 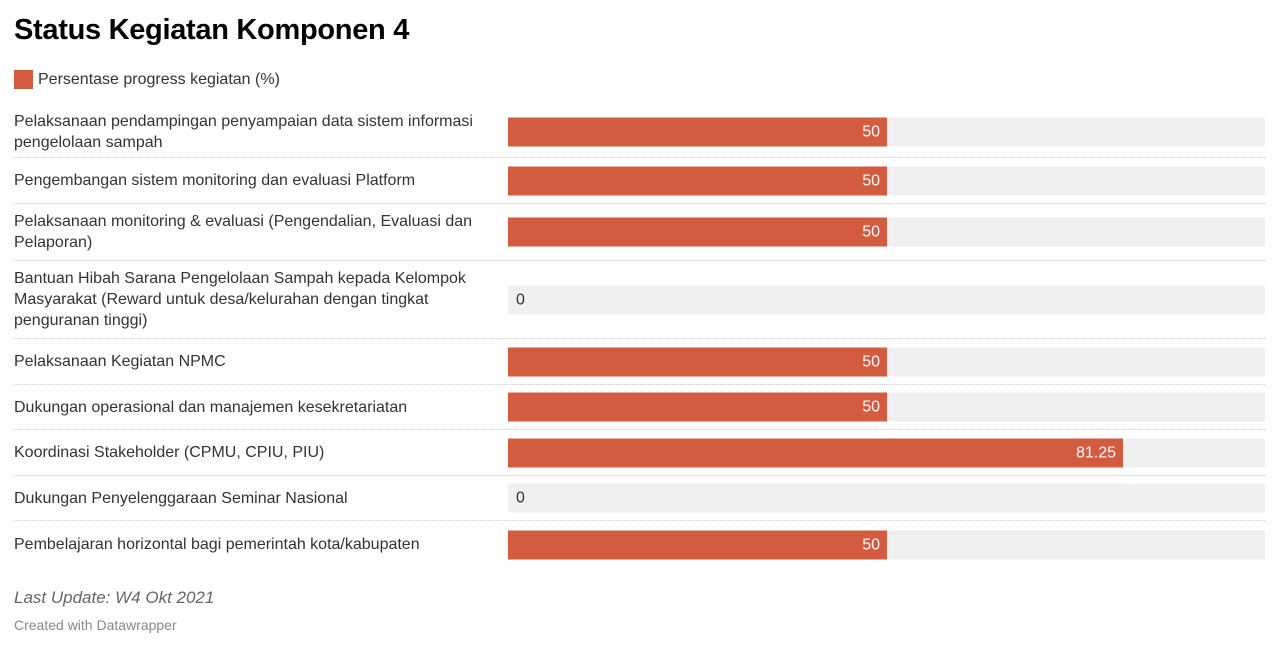 What do you see at coordinates (159, 79) in the screenshot?
I see `legend-label: Persentase progress kegiatan (%)` at bounding box center [159, 79].